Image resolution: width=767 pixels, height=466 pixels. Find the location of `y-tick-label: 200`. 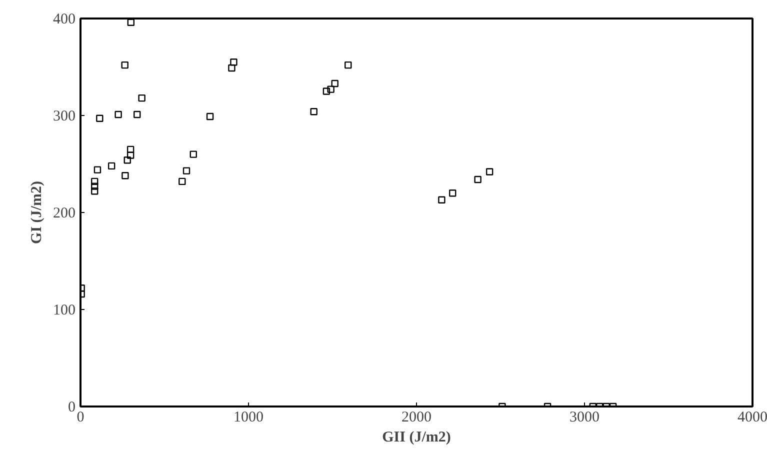

y-tick-label: 200 is located at coordinates (64, 214).